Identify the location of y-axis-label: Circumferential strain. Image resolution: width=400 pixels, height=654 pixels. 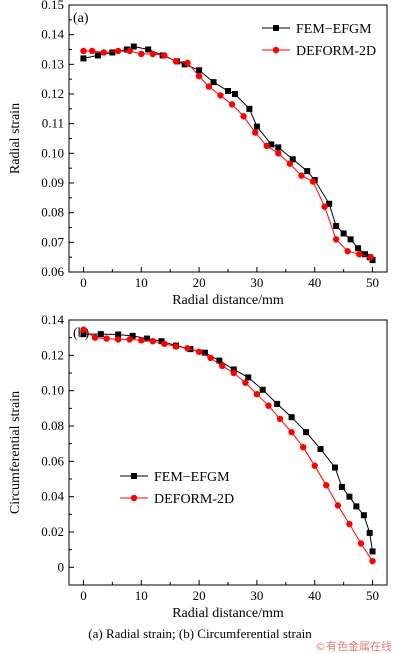
(15, 452).